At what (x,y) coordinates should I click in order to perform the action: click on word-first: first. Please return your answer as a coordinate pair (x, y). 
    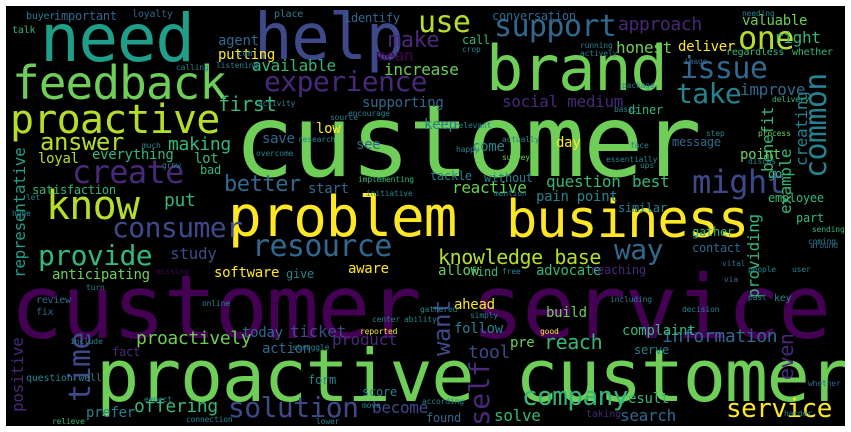
    Looking at the image, I should click on (247, 104).